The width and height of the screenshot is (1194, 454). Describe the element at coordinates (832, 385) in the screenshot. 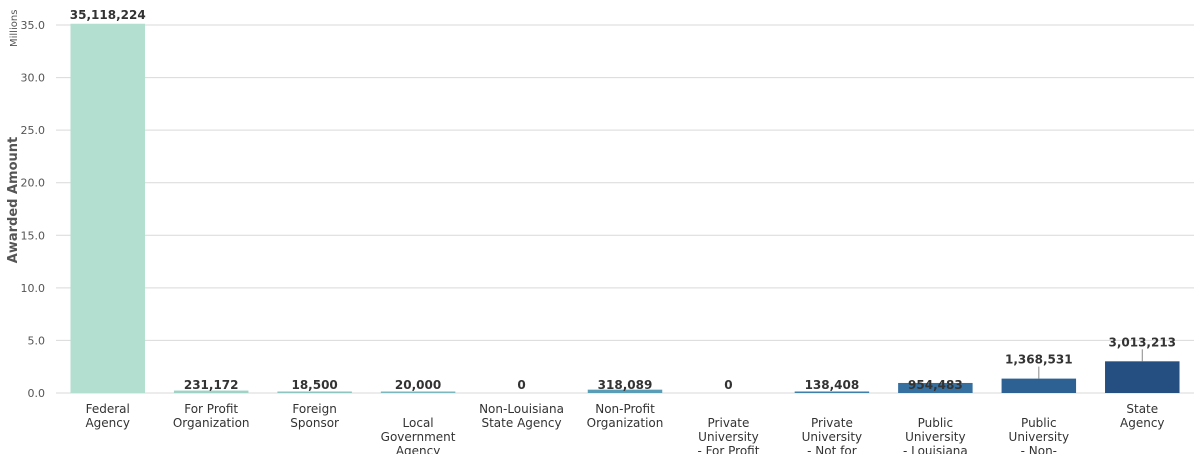

I see `data-label: 138,408` at that location.